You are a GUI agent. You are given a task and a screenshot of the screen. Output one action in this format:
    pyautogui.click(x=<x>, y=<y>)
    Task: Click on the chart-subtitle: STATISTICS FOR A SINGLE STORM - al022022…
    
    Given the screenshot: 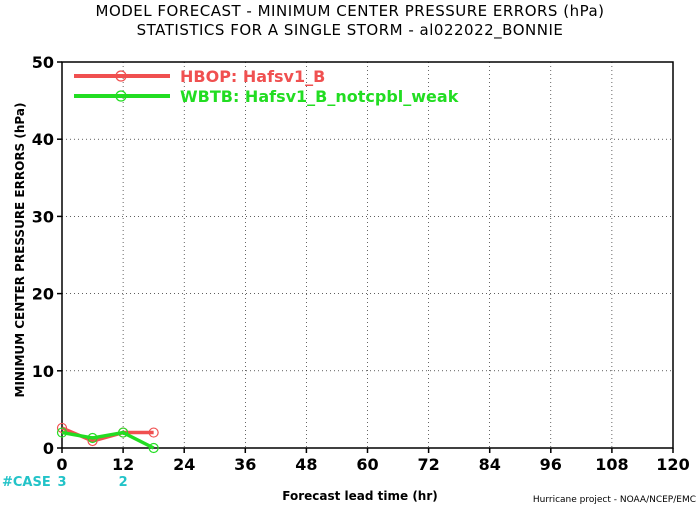 What is the action you would take?
    pyautogui.click(x=350, y=30)
    